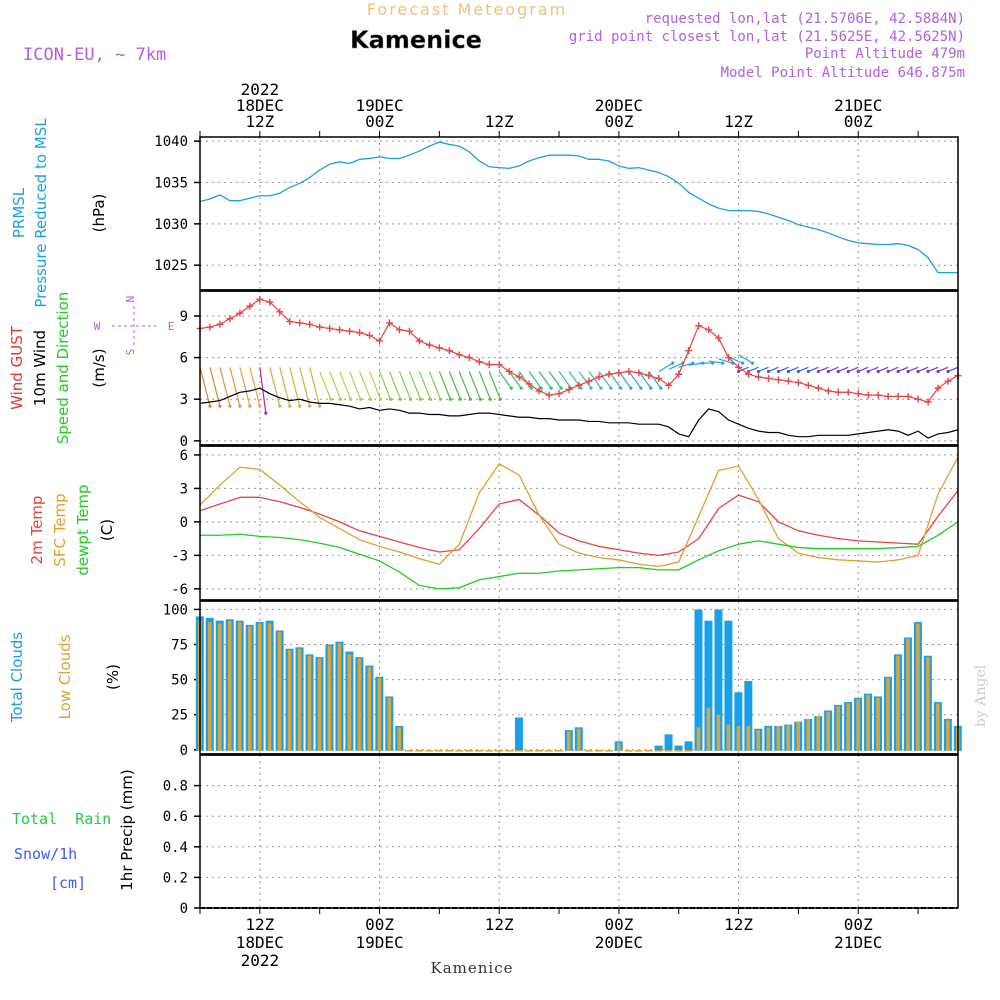  I want to click on pressure-ylabel-line2: Pressure Reduced to MSL, so click(41, 213).